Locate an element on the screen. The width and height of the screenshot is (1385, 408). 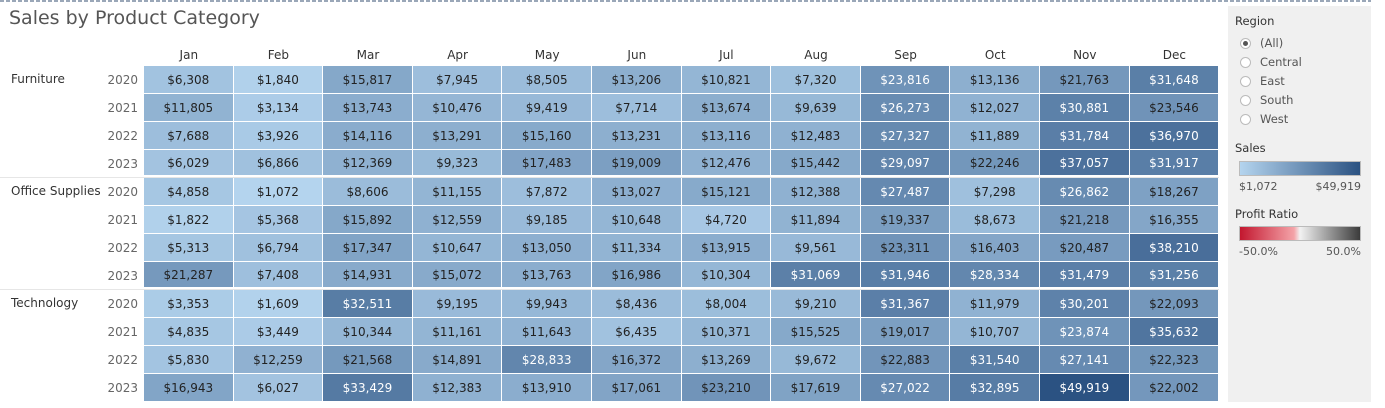
heatmap-cell: $15,892 is located at coordinates (368, 220).